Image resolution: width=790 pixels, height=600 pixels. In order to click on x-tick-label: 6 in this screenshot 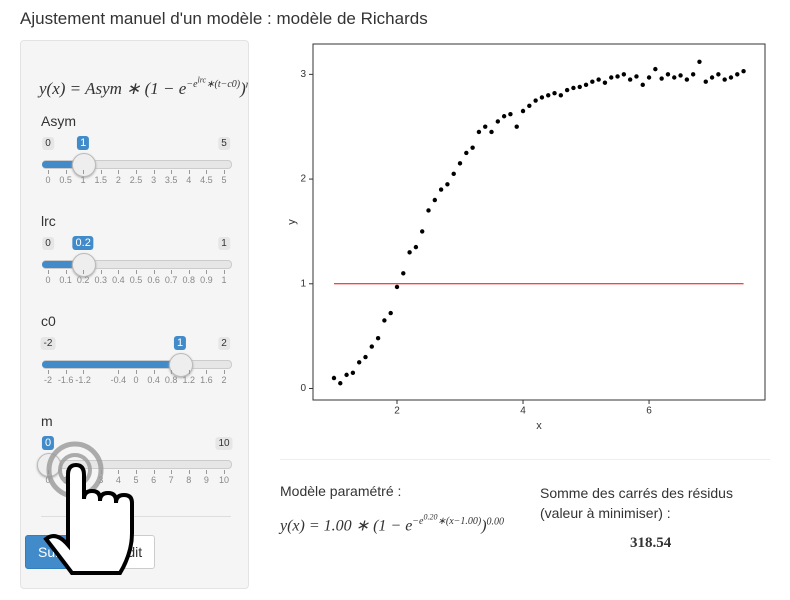, I will do `click(649, 411)`.